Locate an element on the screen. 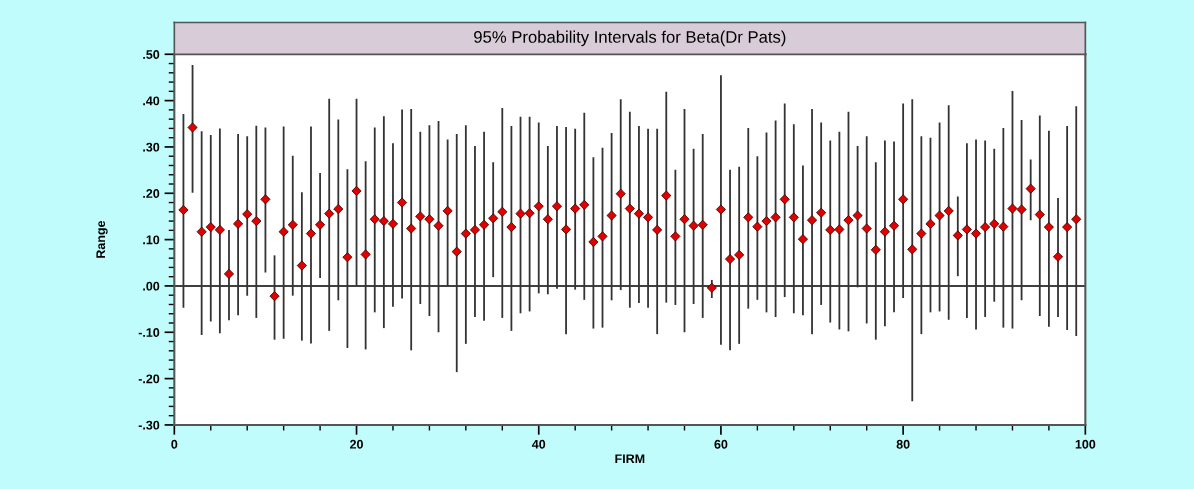 This screenshot has width=1194, height=489. y-axis-title: Range is located at coordinates (102, 239).